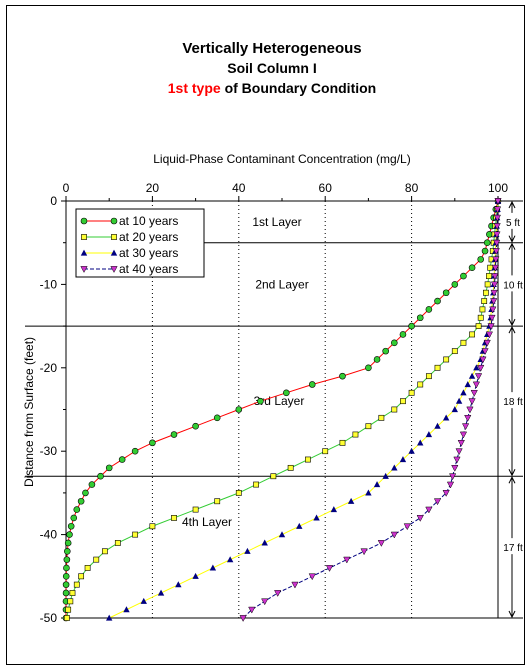 The image size is (532, 671). I want to click on y-tick-label: -30, so click(49, 451).